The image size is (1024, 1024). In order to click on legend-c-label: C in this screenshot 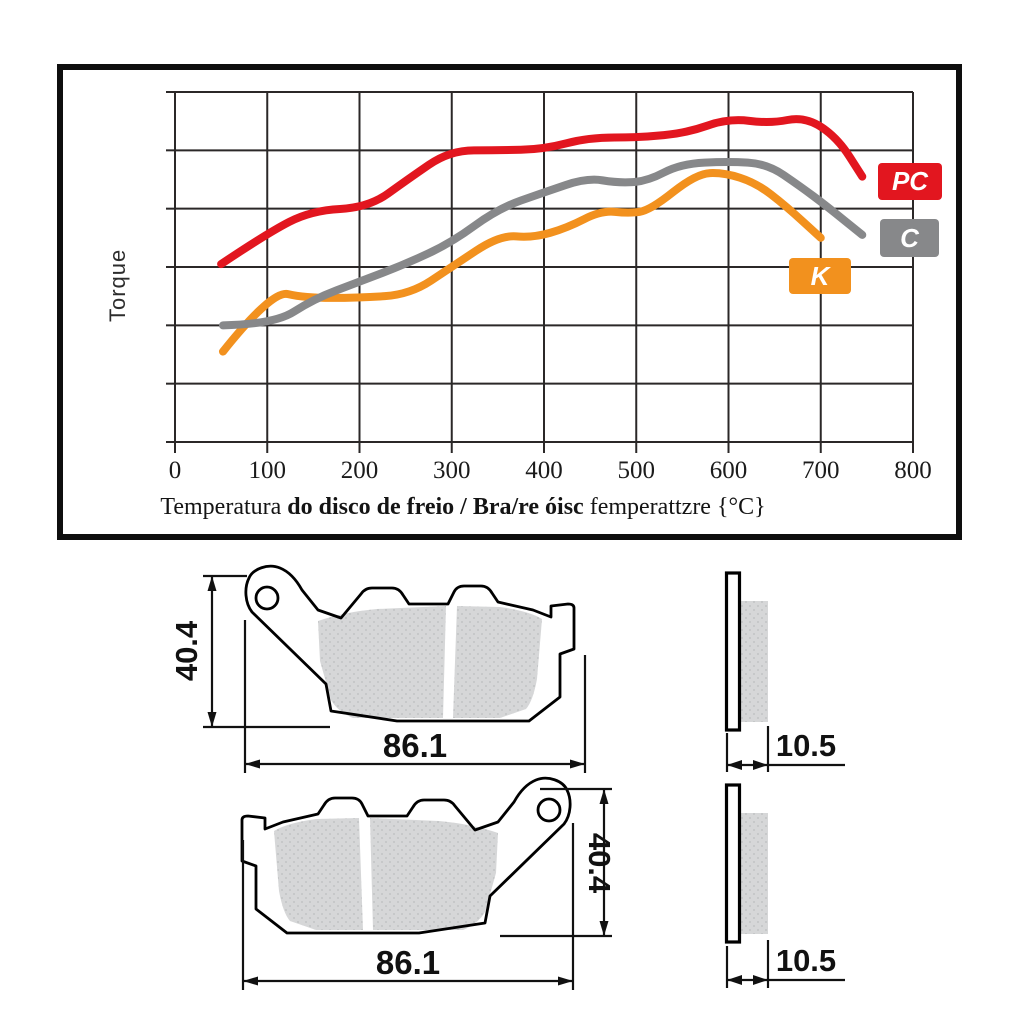, I will do `click(909, 237)`.